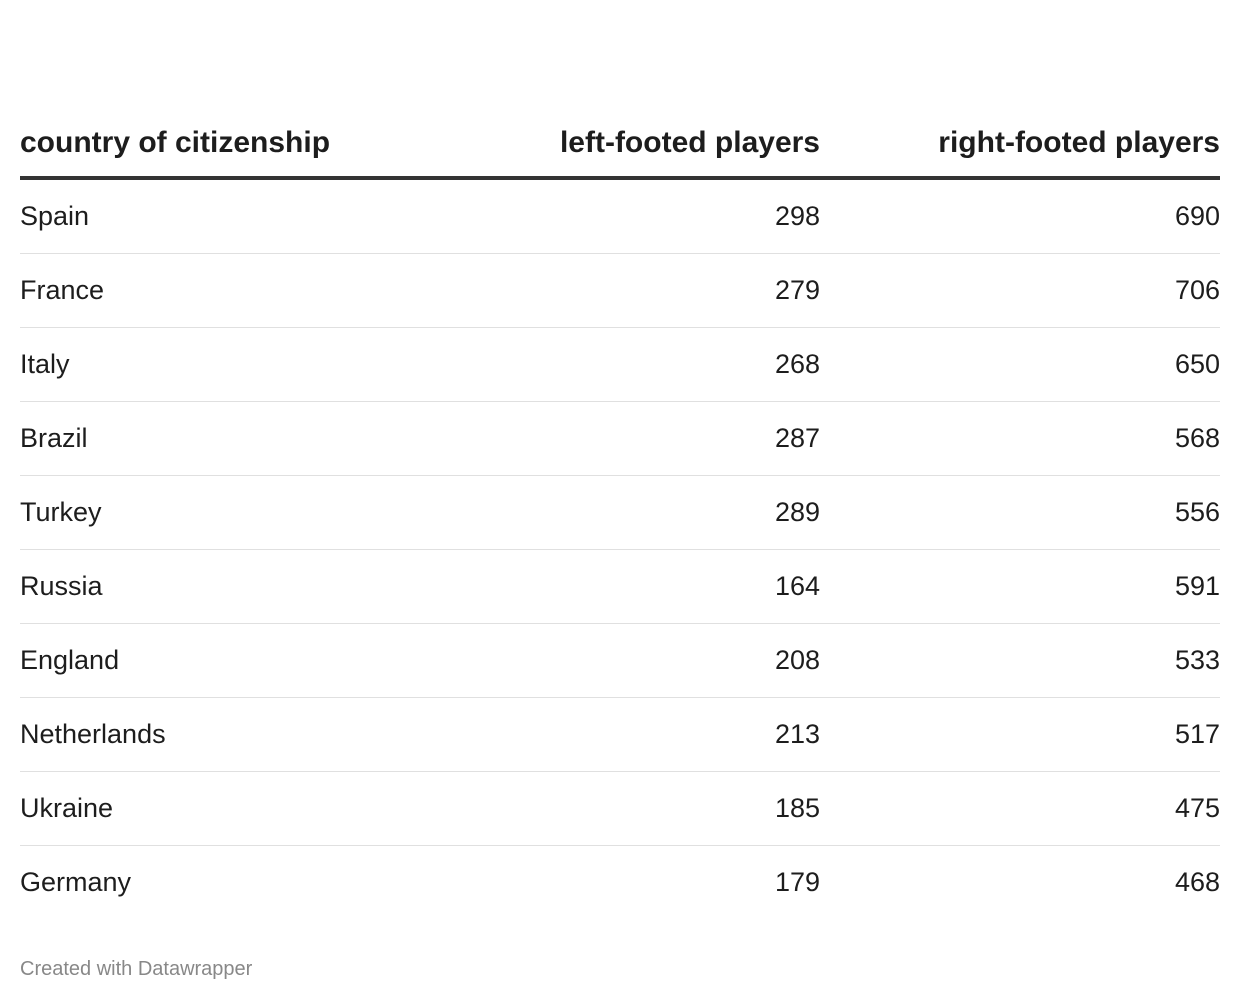 This screenshot has width=1240, height=1006. I want to click on cell-country: Ukraine, so click(220, 808).